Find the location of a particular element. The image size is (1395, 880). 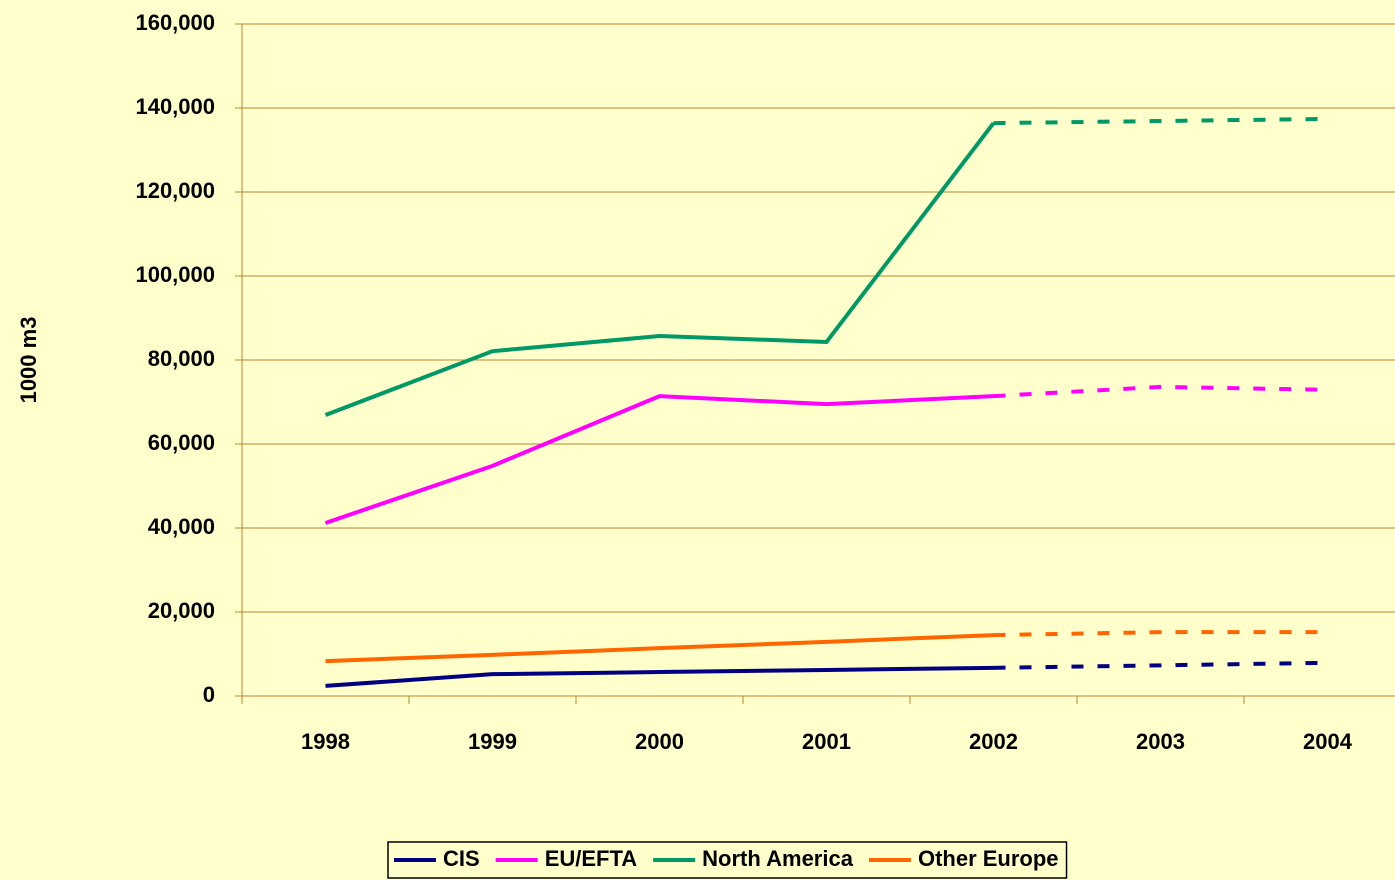

legend-label: EU/EFTA is located at coordinates (591, 858).